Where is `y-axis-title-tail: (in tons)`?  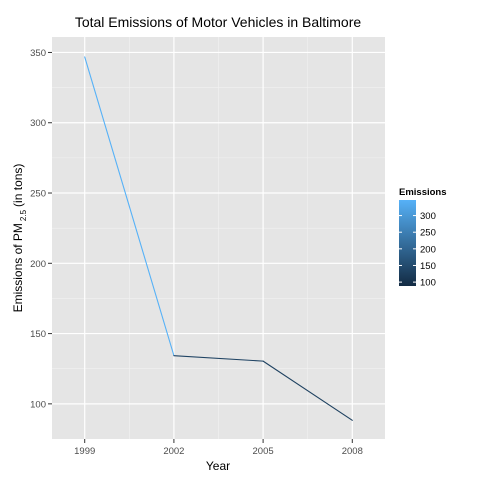
y-axis-title-tail: (in tons) is located at coordinates (18, 185).